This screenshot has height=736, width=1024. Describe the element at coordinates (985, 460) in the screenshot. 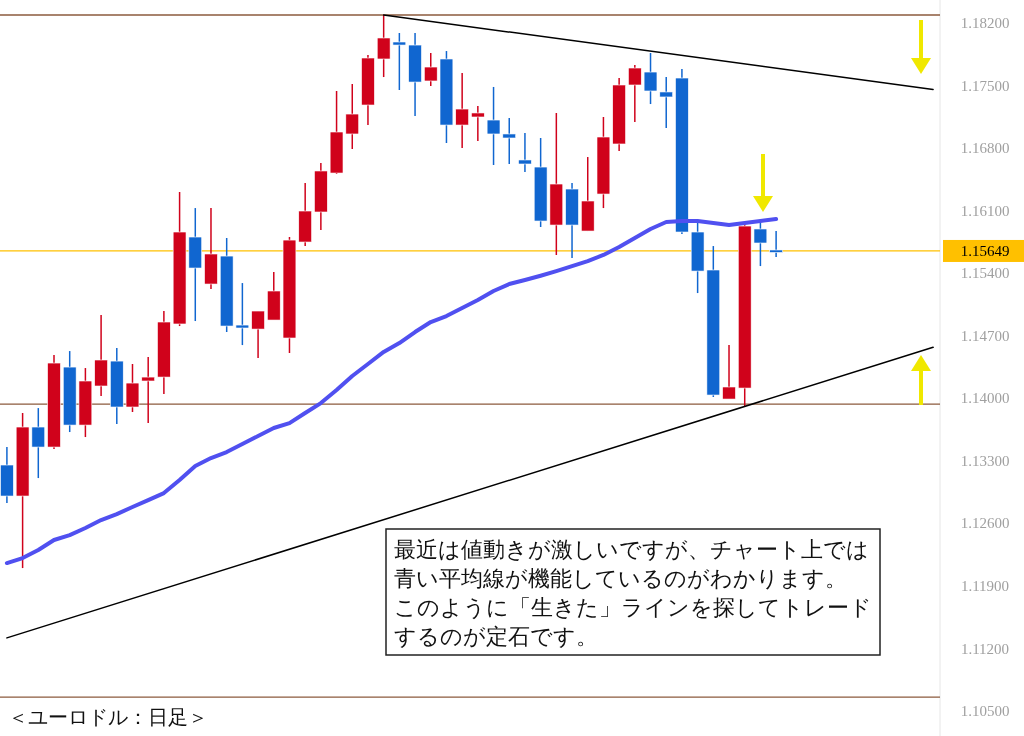

I see `y-tick-label: 1.13300` at that location.